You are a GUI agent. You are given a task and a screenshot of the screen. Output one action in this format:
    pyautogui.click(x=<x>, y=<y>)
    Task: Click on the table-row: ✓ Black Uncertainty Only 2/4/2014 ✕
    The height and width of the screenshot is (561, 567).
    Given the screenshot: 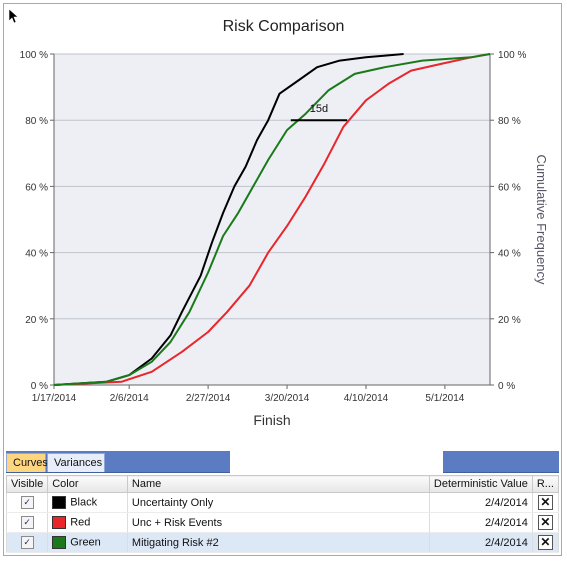 What is the action you would take?
    pyautogui.click(x=282, y=502)
    